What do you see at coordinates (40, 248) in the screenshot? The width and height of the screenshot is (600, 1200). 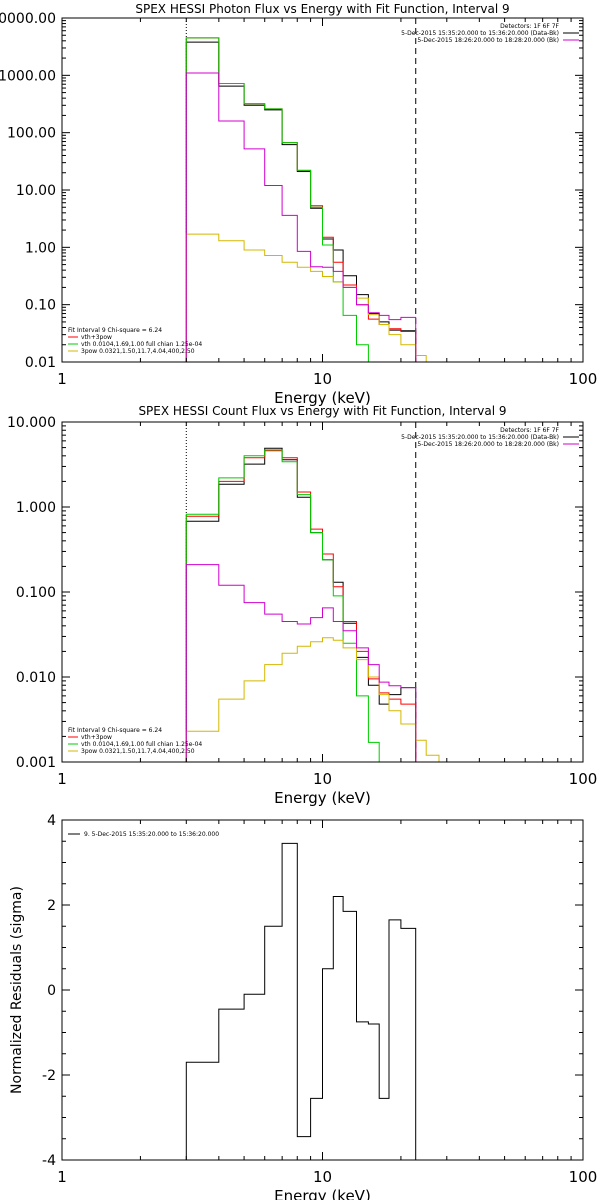 I see `y-tick-label: 1.00` at bounding box center [40, 248].